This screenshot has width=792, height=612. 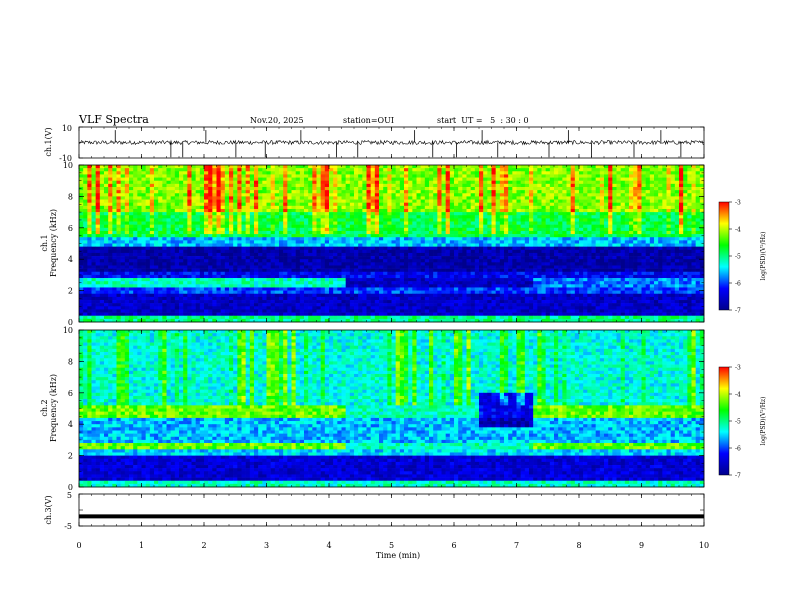 What do you see at coordinates (67, 128) in the screenshot?
I see `ch1-ytick-top: 10` at bounding box center [67, 128].